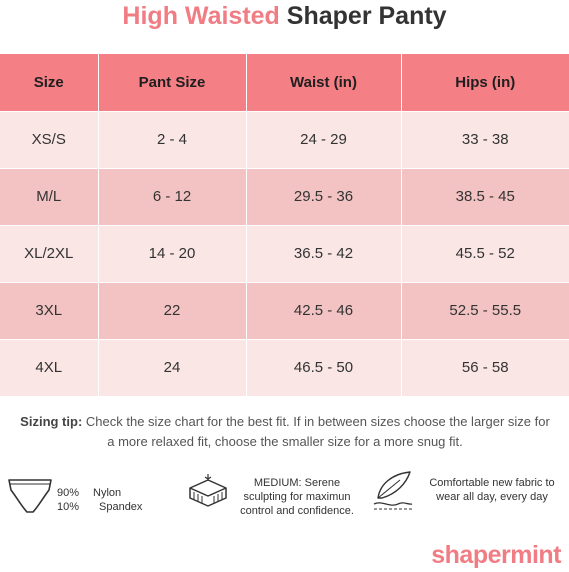 The width and height of the screenshot is (569, 572). I want to click on fabric-pct-nylon: 90%, so click(68, 493).